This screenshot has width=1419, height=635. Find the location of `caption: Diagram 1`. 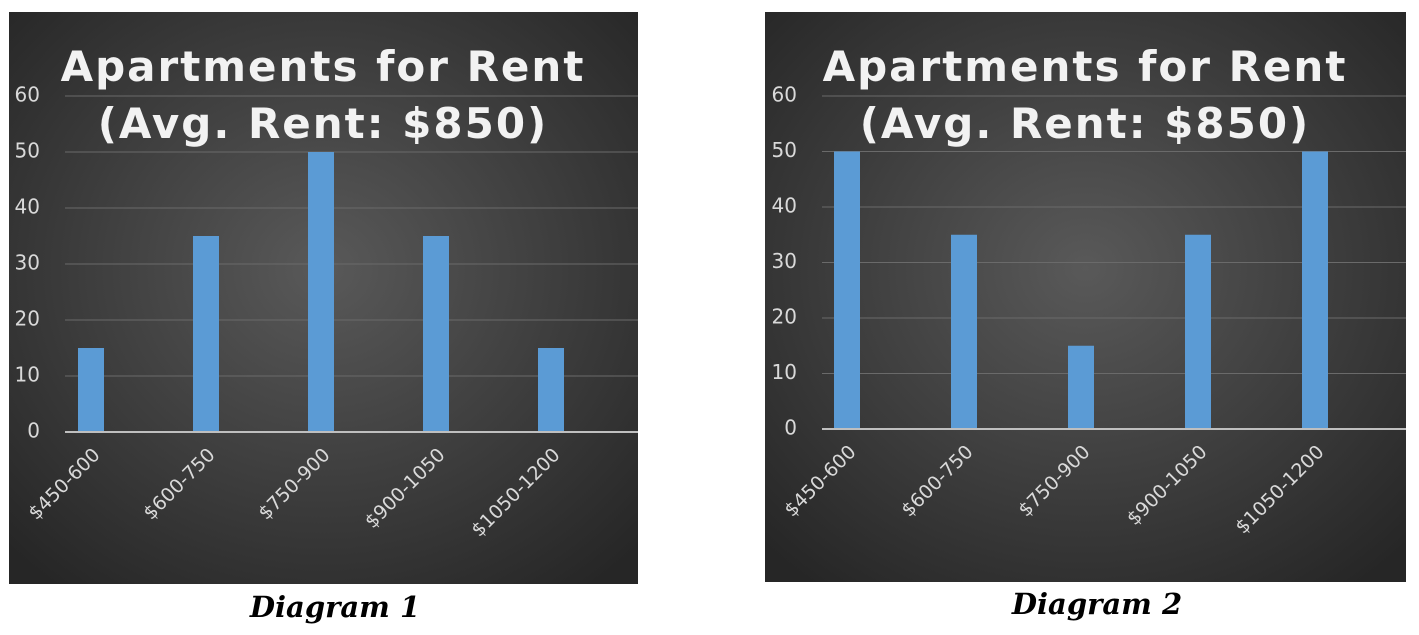

caption: Diagram 1 is located at coordinates (334, 607).